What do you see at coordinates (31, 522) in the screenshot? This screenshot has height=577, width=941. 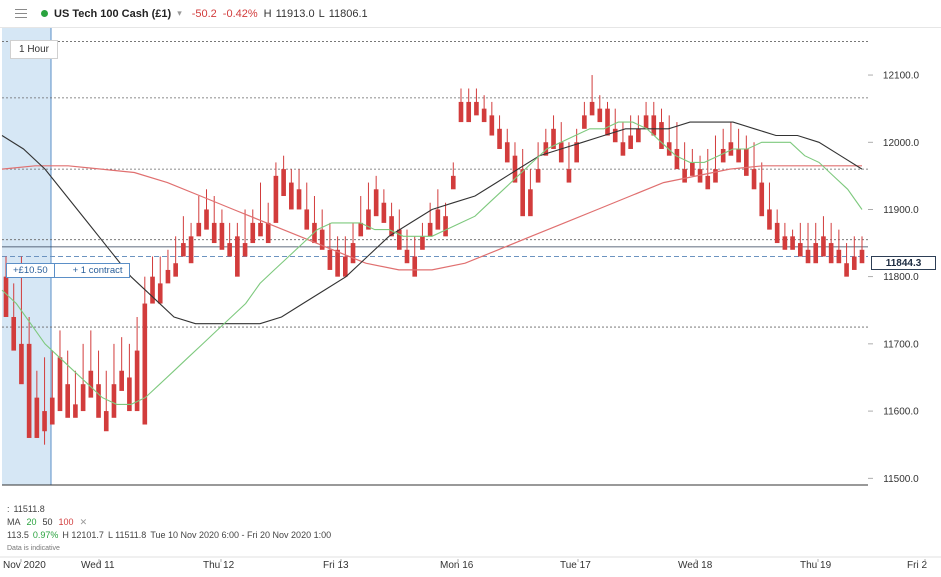 I see `ma20-label: 20` at bounding box center [31, 522].